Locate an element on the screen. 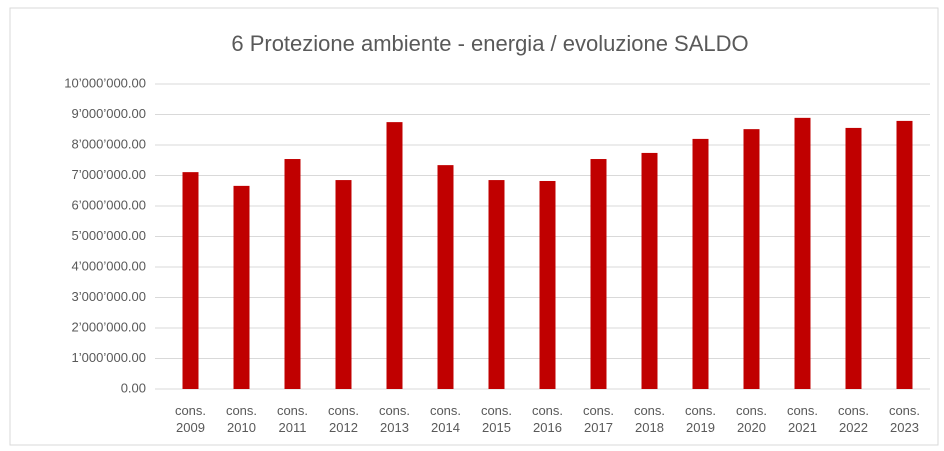 The height and width of the screenshot is (451, 944). x-tick-label: cons. 2022 is located at coordinates (853, 419).